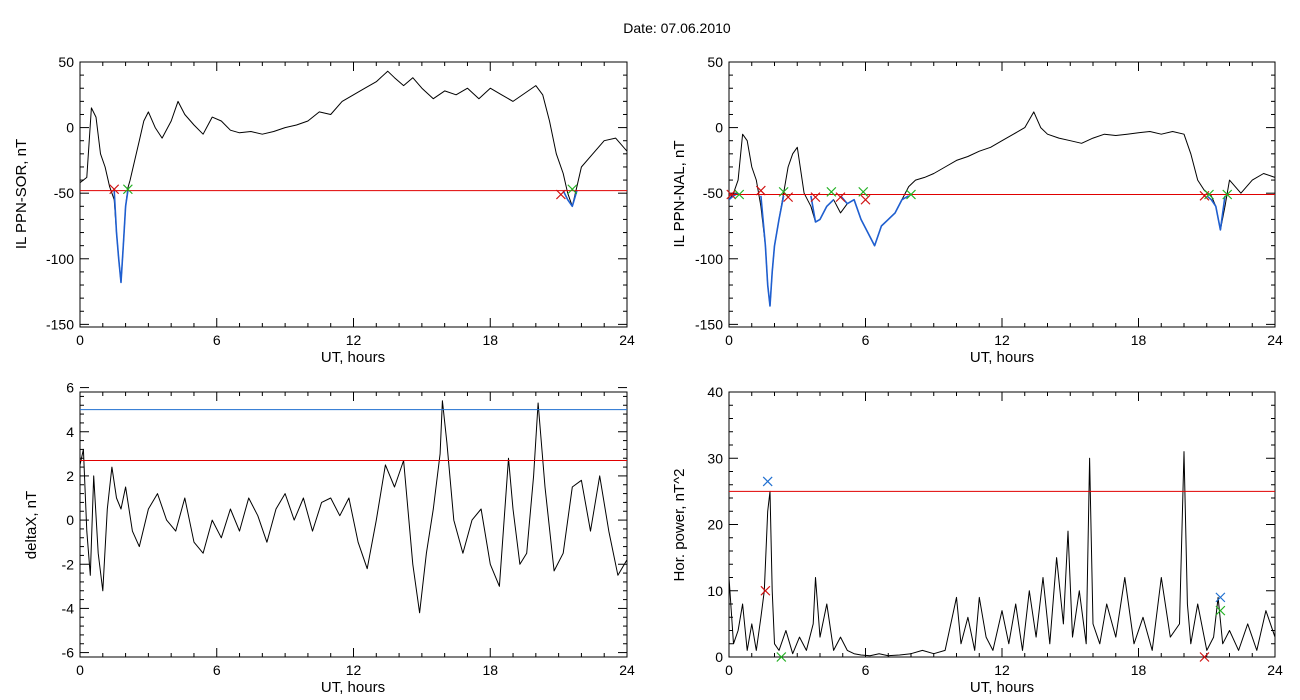 This screenshot has width=1300, height=700. Describe the element at coordinates (715, 392) in the screenshot. I see `y-tick-label: 40` at that location.